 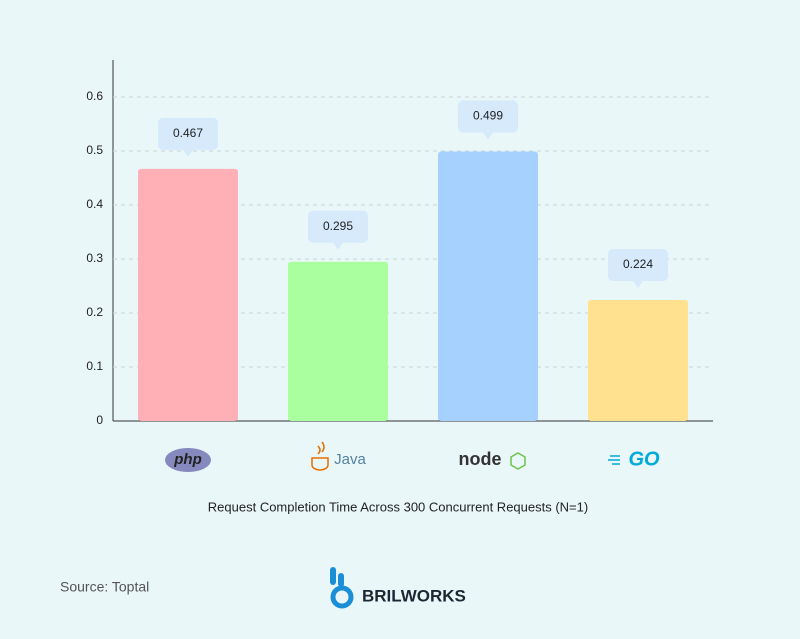 What do you see at coordinates (350, 459) in the screenshot?
I see `x-tick-label: Java` at bounding box center [350, 459].